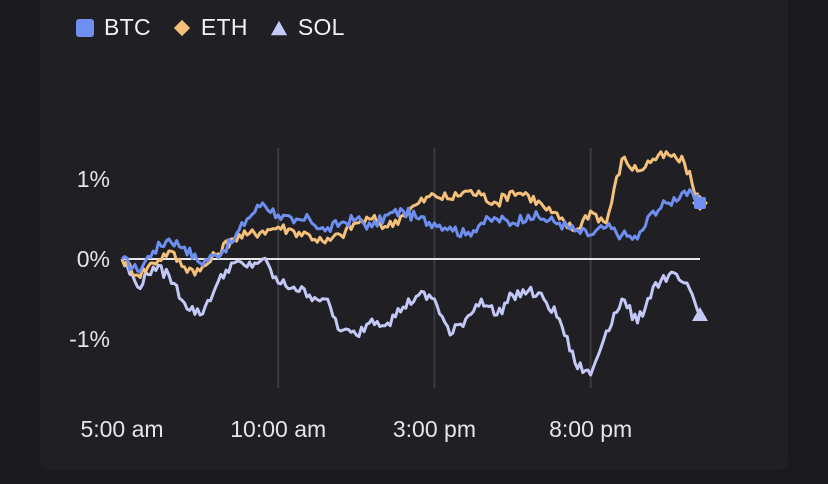 The height and width of the screenshot is (484, 828). Describe the element at coordinates (278, 429) in the screenshot. I see `x-tick-label: 10:00 am` at that location.